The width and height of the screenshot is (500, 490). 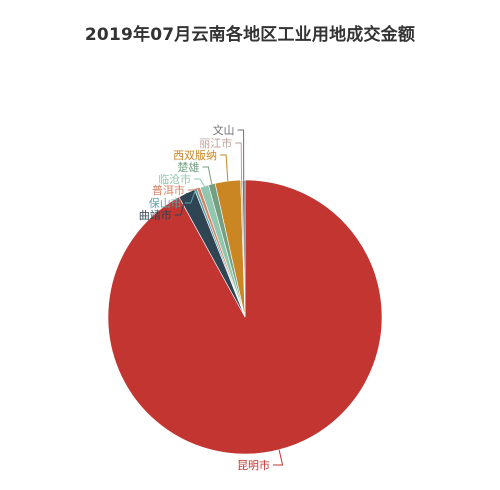 I want to click on slice-label-1: 昆明市, so click(x=253, y=465).